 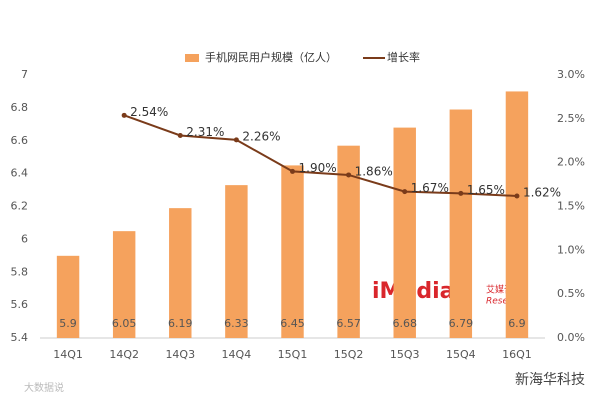 I want to click on y-tick-label: 5.8, so click(x=20, y=271).